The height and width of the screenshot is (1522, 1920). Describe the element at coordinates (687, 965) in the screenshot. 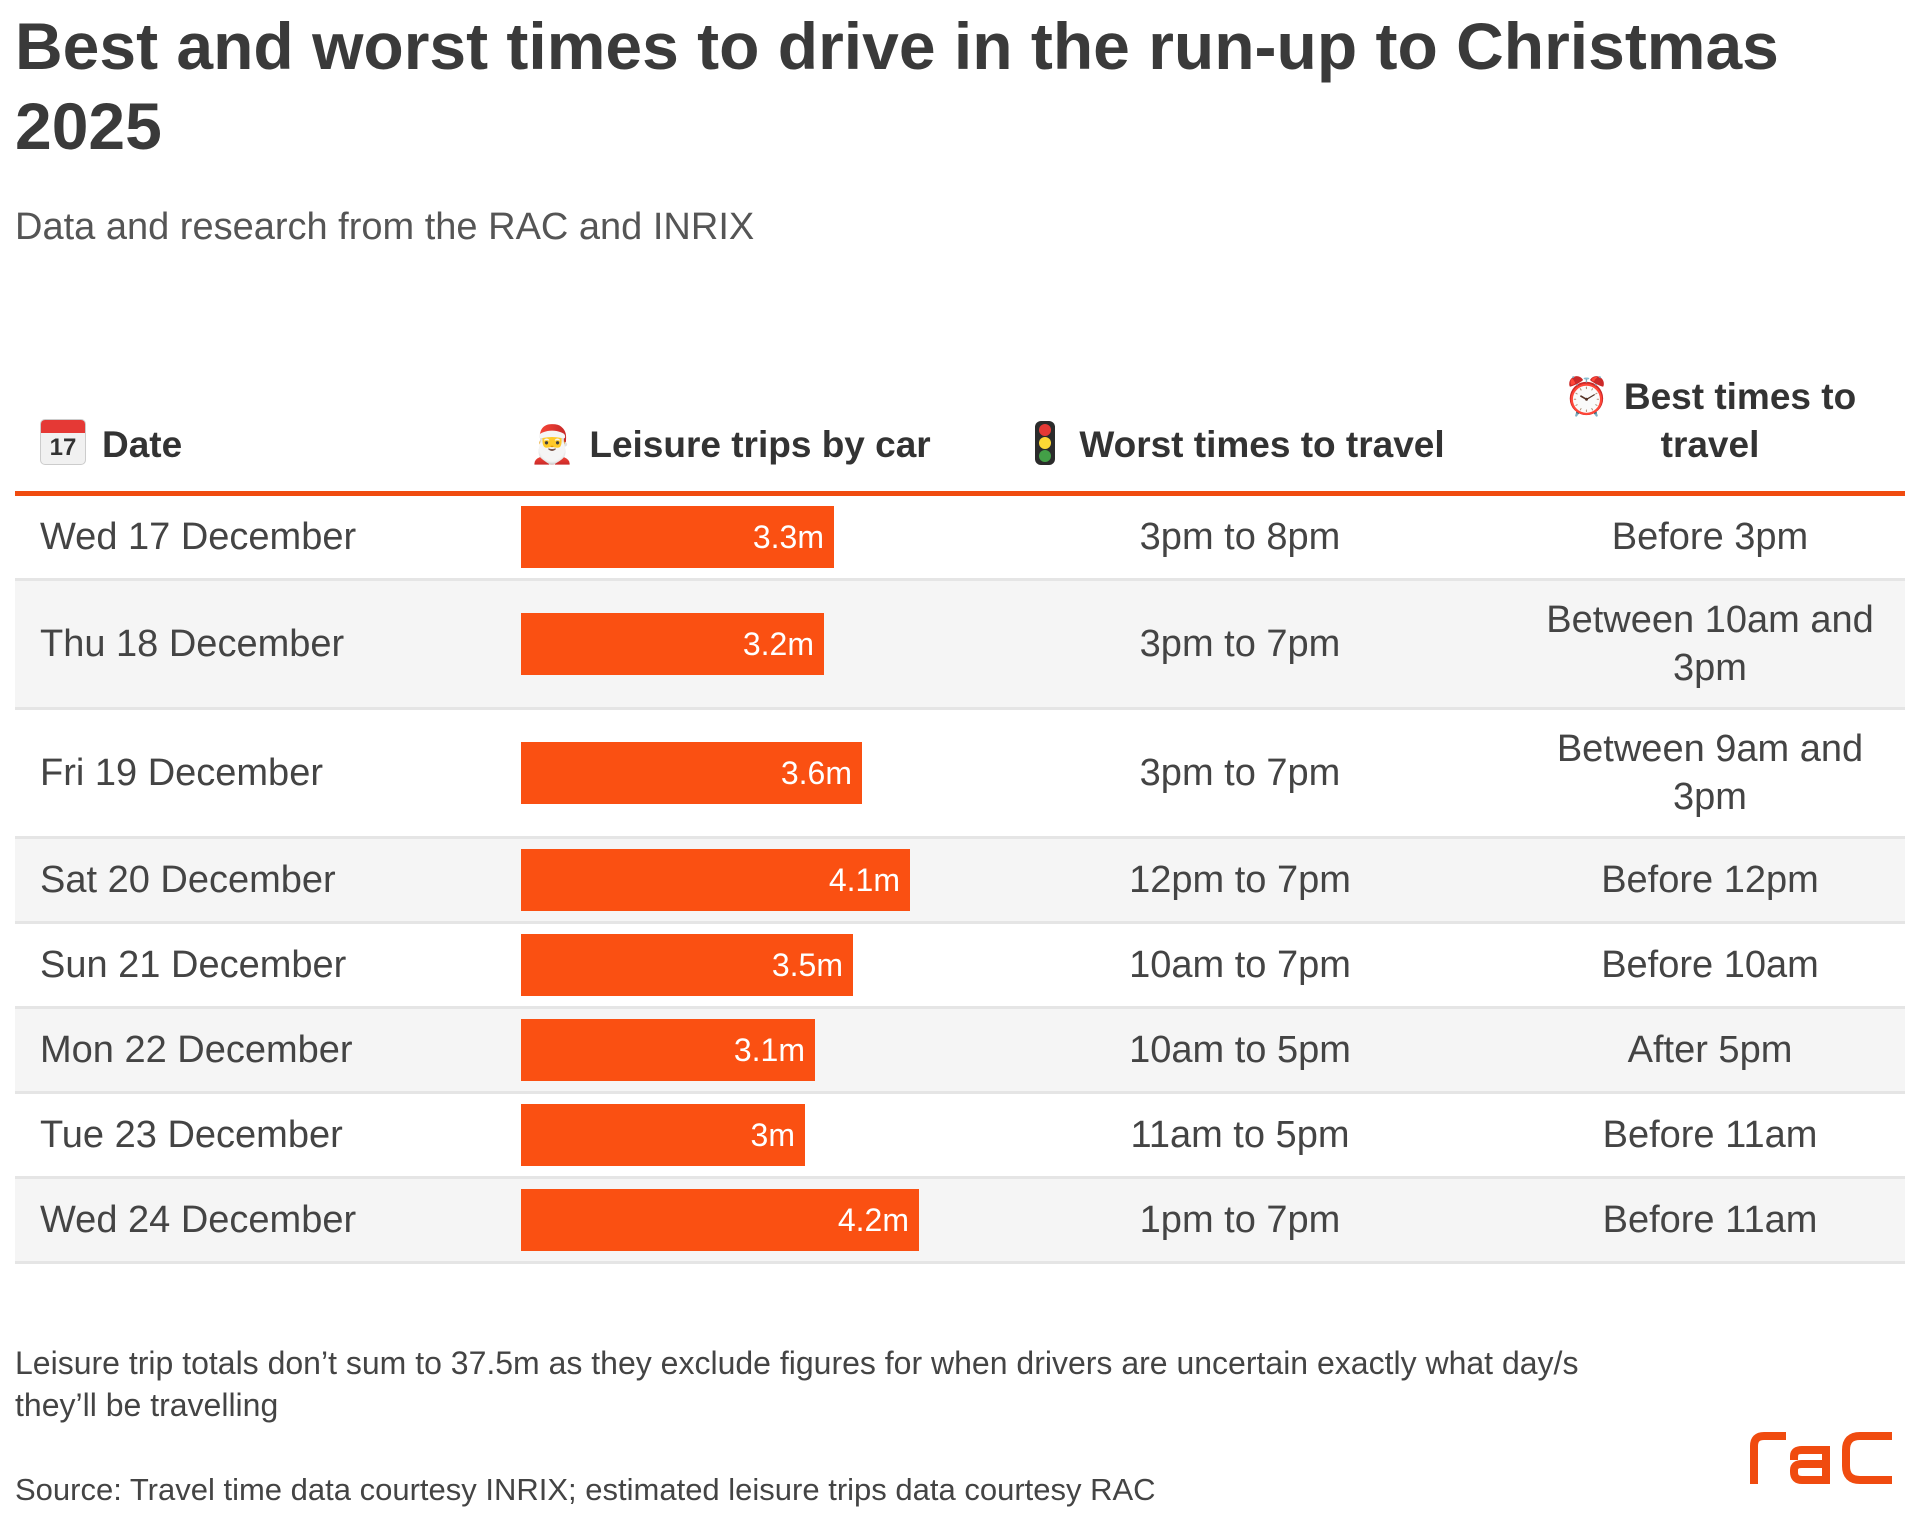

I see `trips-bar: 3.5m` at that location.